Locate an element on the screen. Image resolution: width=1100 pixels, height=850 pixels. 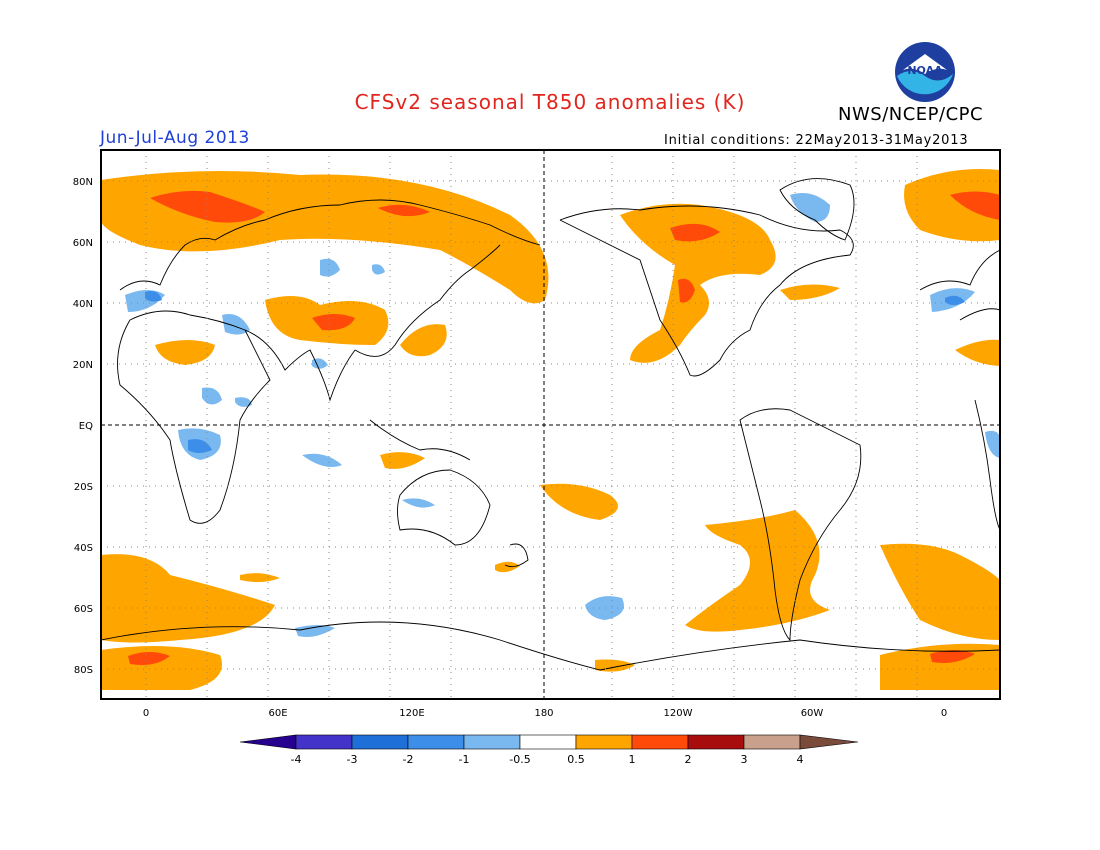
lat-label: 60N is located at coordinates (83, 243).